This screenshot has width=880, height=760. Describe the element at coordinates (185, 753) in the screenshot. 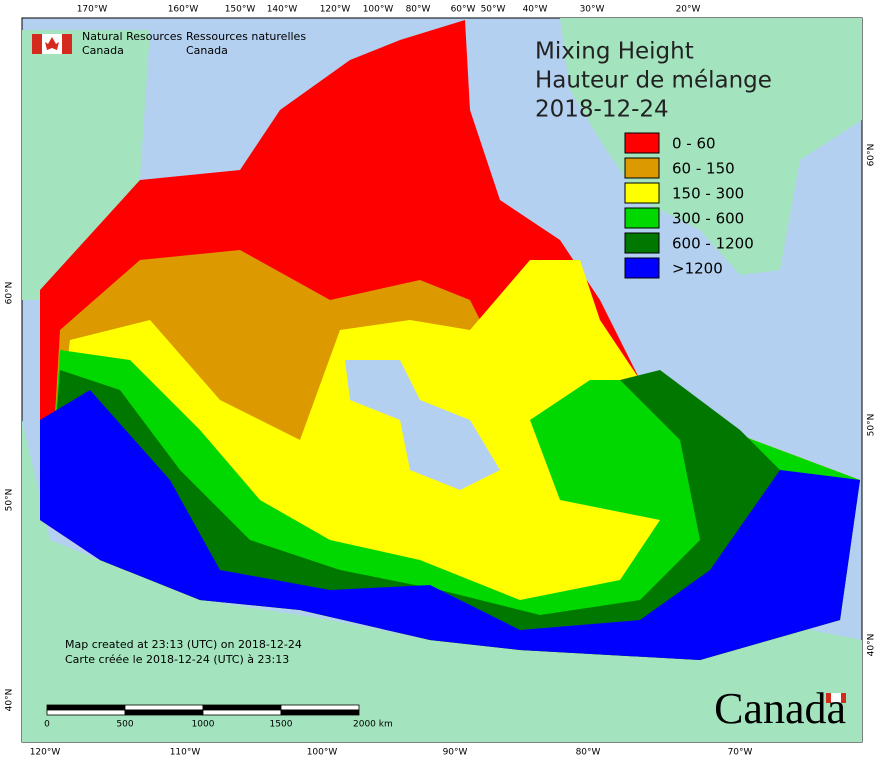

I see `longitude-label: 110°W` at that location.